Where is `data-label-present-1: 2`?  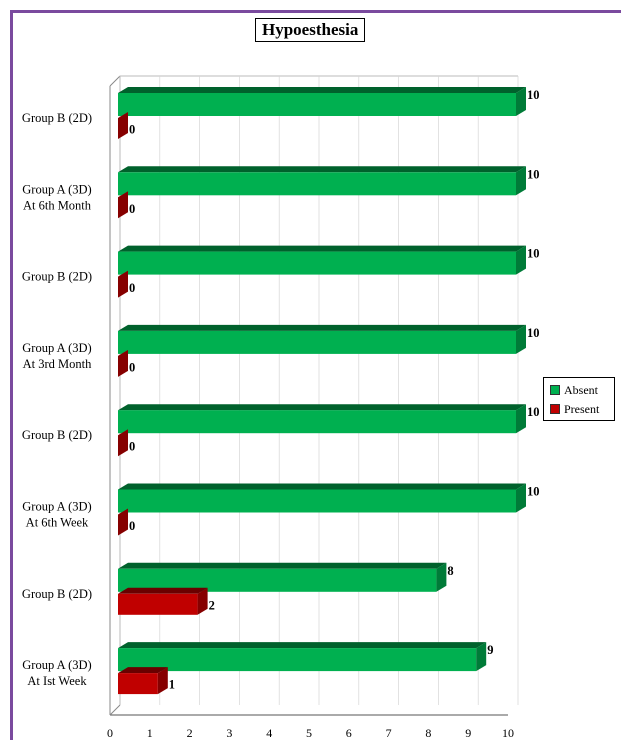
data-label-present-1: 2 is located at coordinates (212, 605).